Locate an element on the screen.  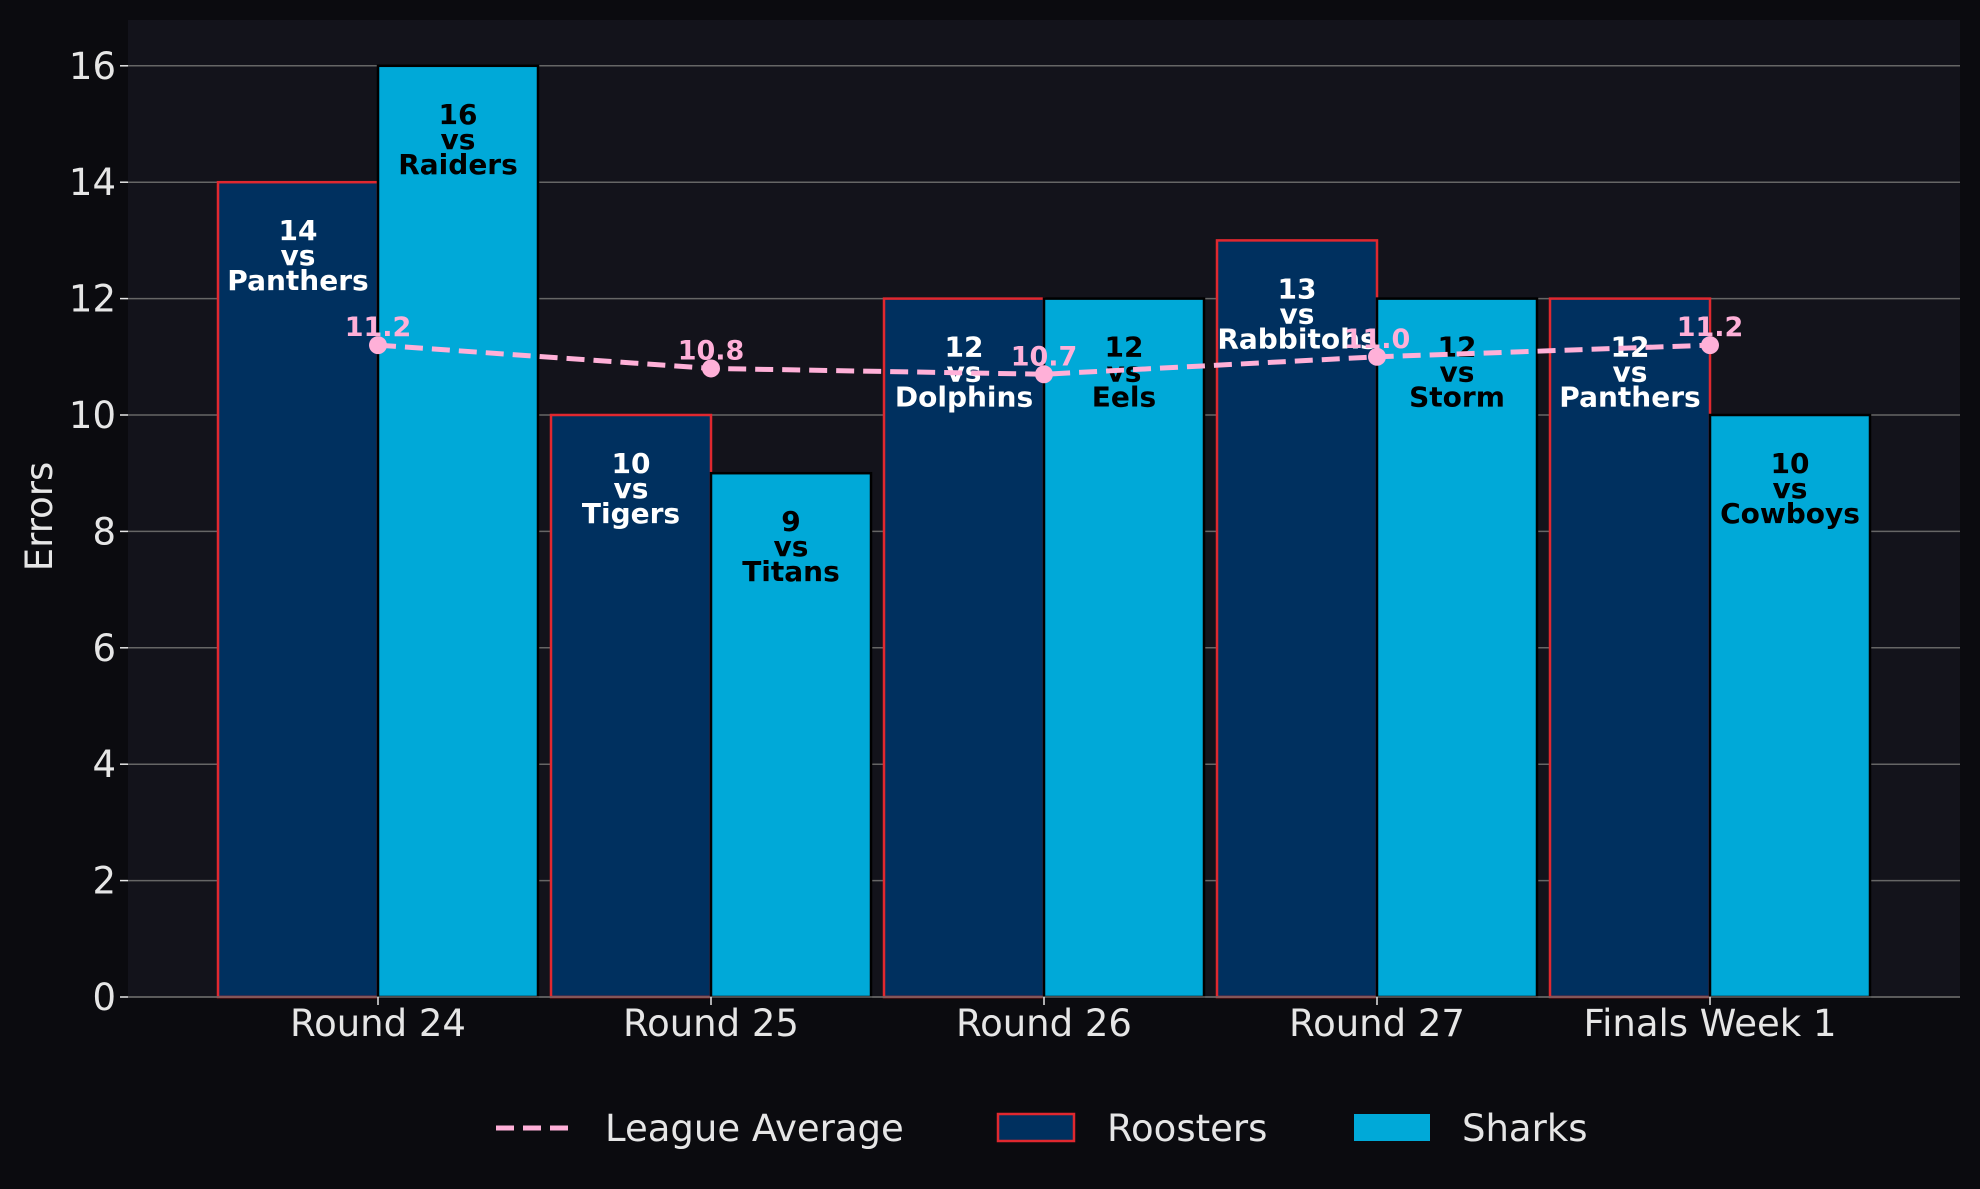
x-tick-label: Round 24 is located at coordinates (378, 1023).